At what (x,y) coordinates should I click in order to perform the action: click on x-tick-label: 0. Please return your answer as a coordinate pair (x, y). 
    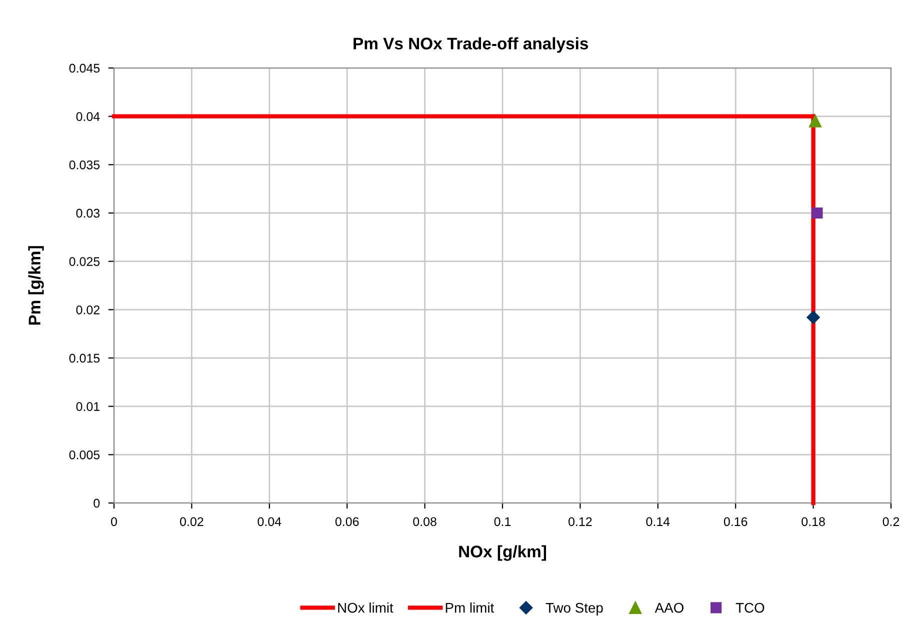
    Looking at the image, I should click on (114, 521).